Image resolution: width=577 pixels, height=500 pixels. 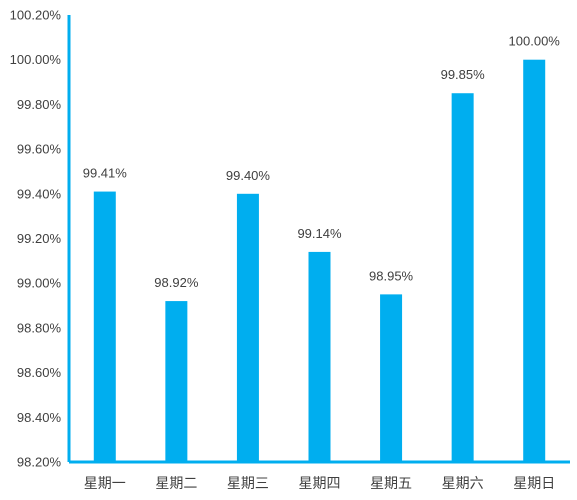 I want to click on x-axis-category-labels: 星期一 星期二 星期三 星期四 星期五 星期六 星期日, so click(x=319, y=484).